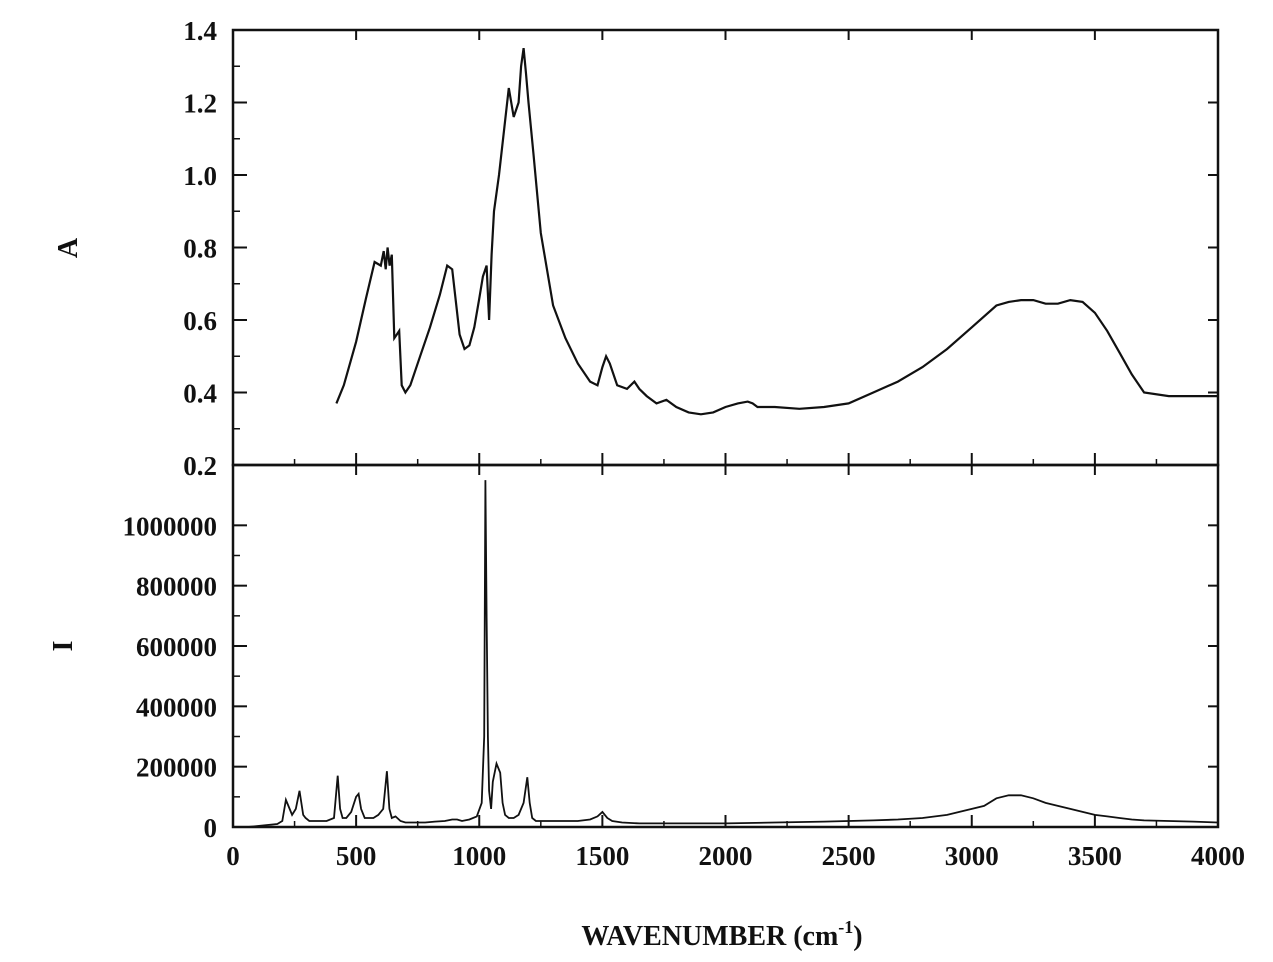  I want to click on x-tick-label: 1000, so click(479, 856).